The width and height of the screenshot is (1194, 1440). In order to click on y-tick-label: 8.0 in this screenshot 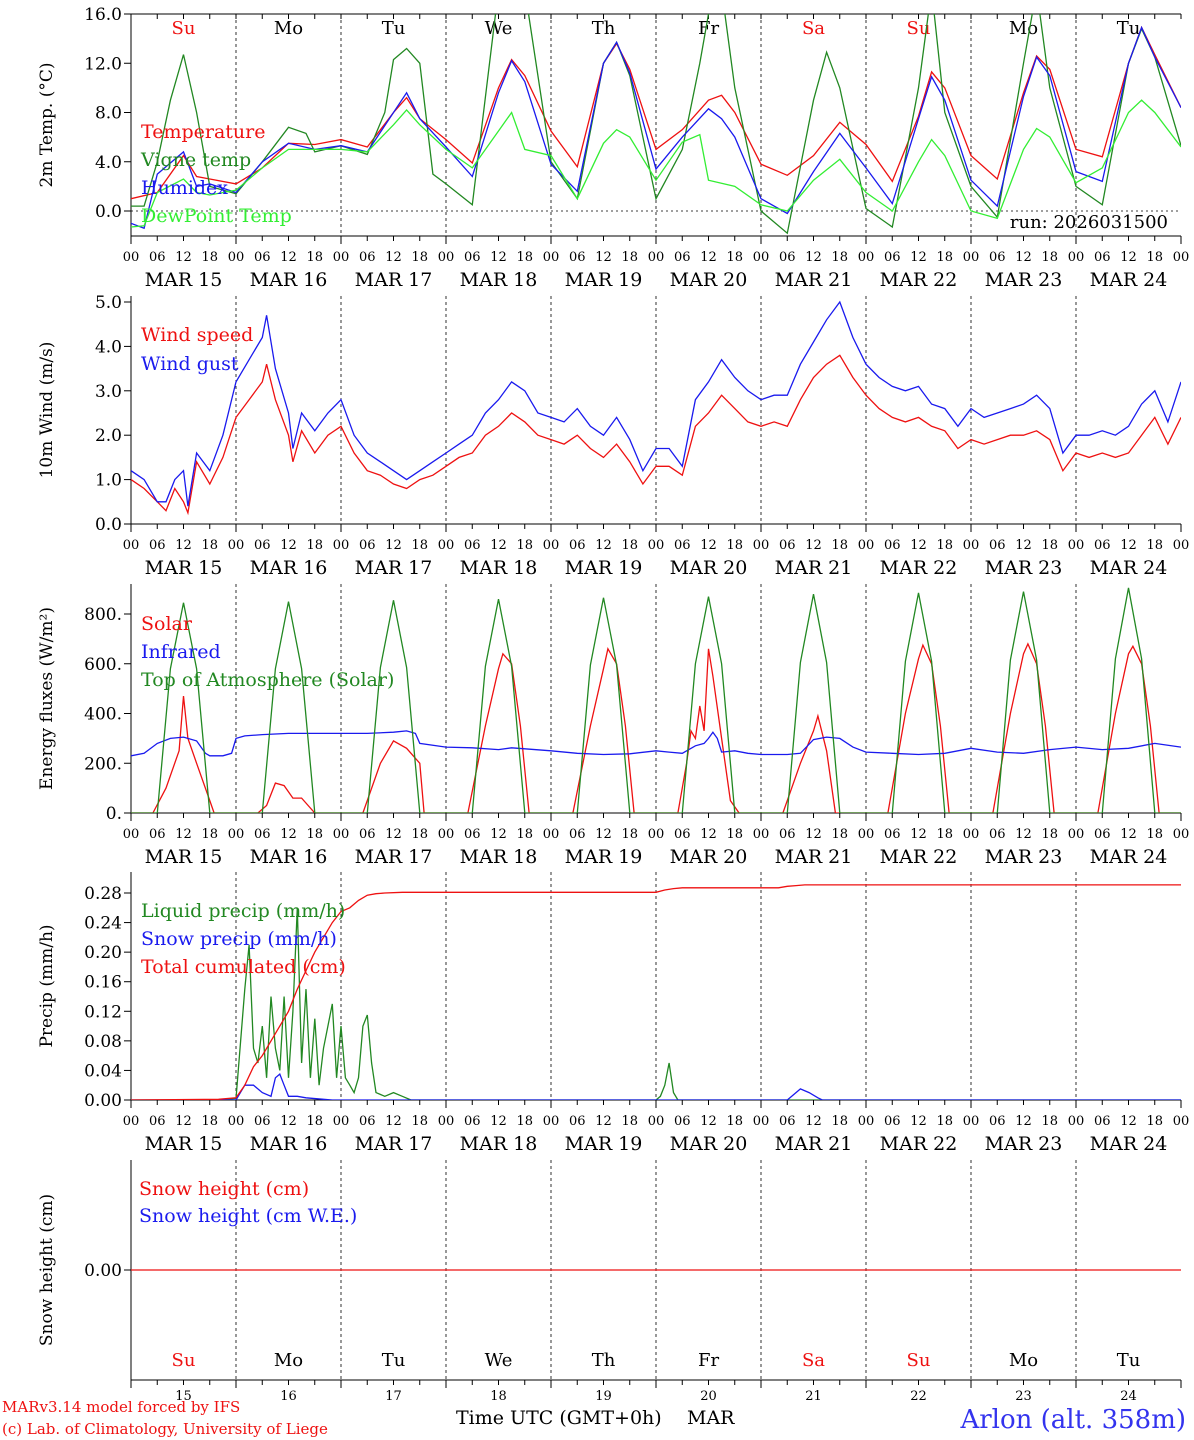, I will do `click(108, 114)`.